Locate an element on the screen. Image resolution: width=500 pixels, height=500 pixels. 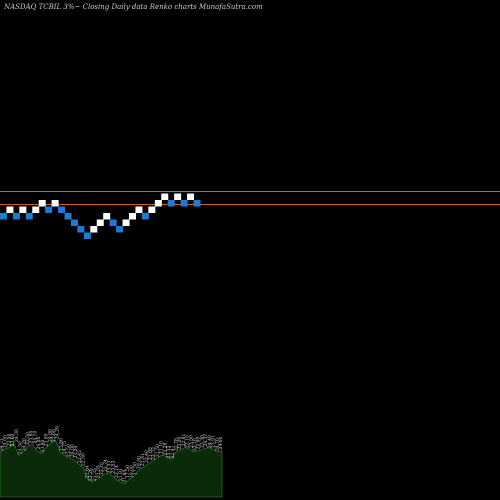
volume-label: 21.64 is located at coordinates (87, 471).